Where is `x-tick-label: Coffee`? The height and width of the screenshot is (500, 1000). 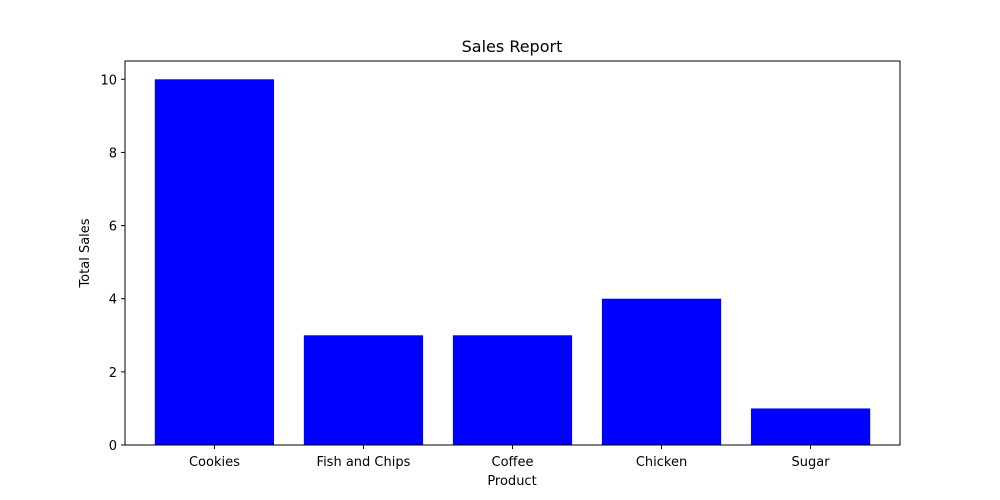
x-tick-label: Coffee is located at coordinates (513, 462).